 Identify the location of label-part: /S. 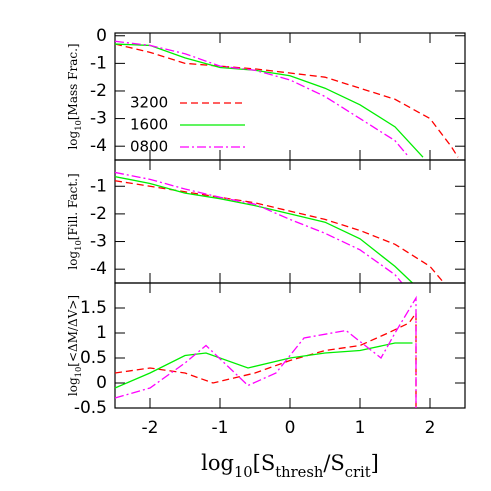
(333, 463).